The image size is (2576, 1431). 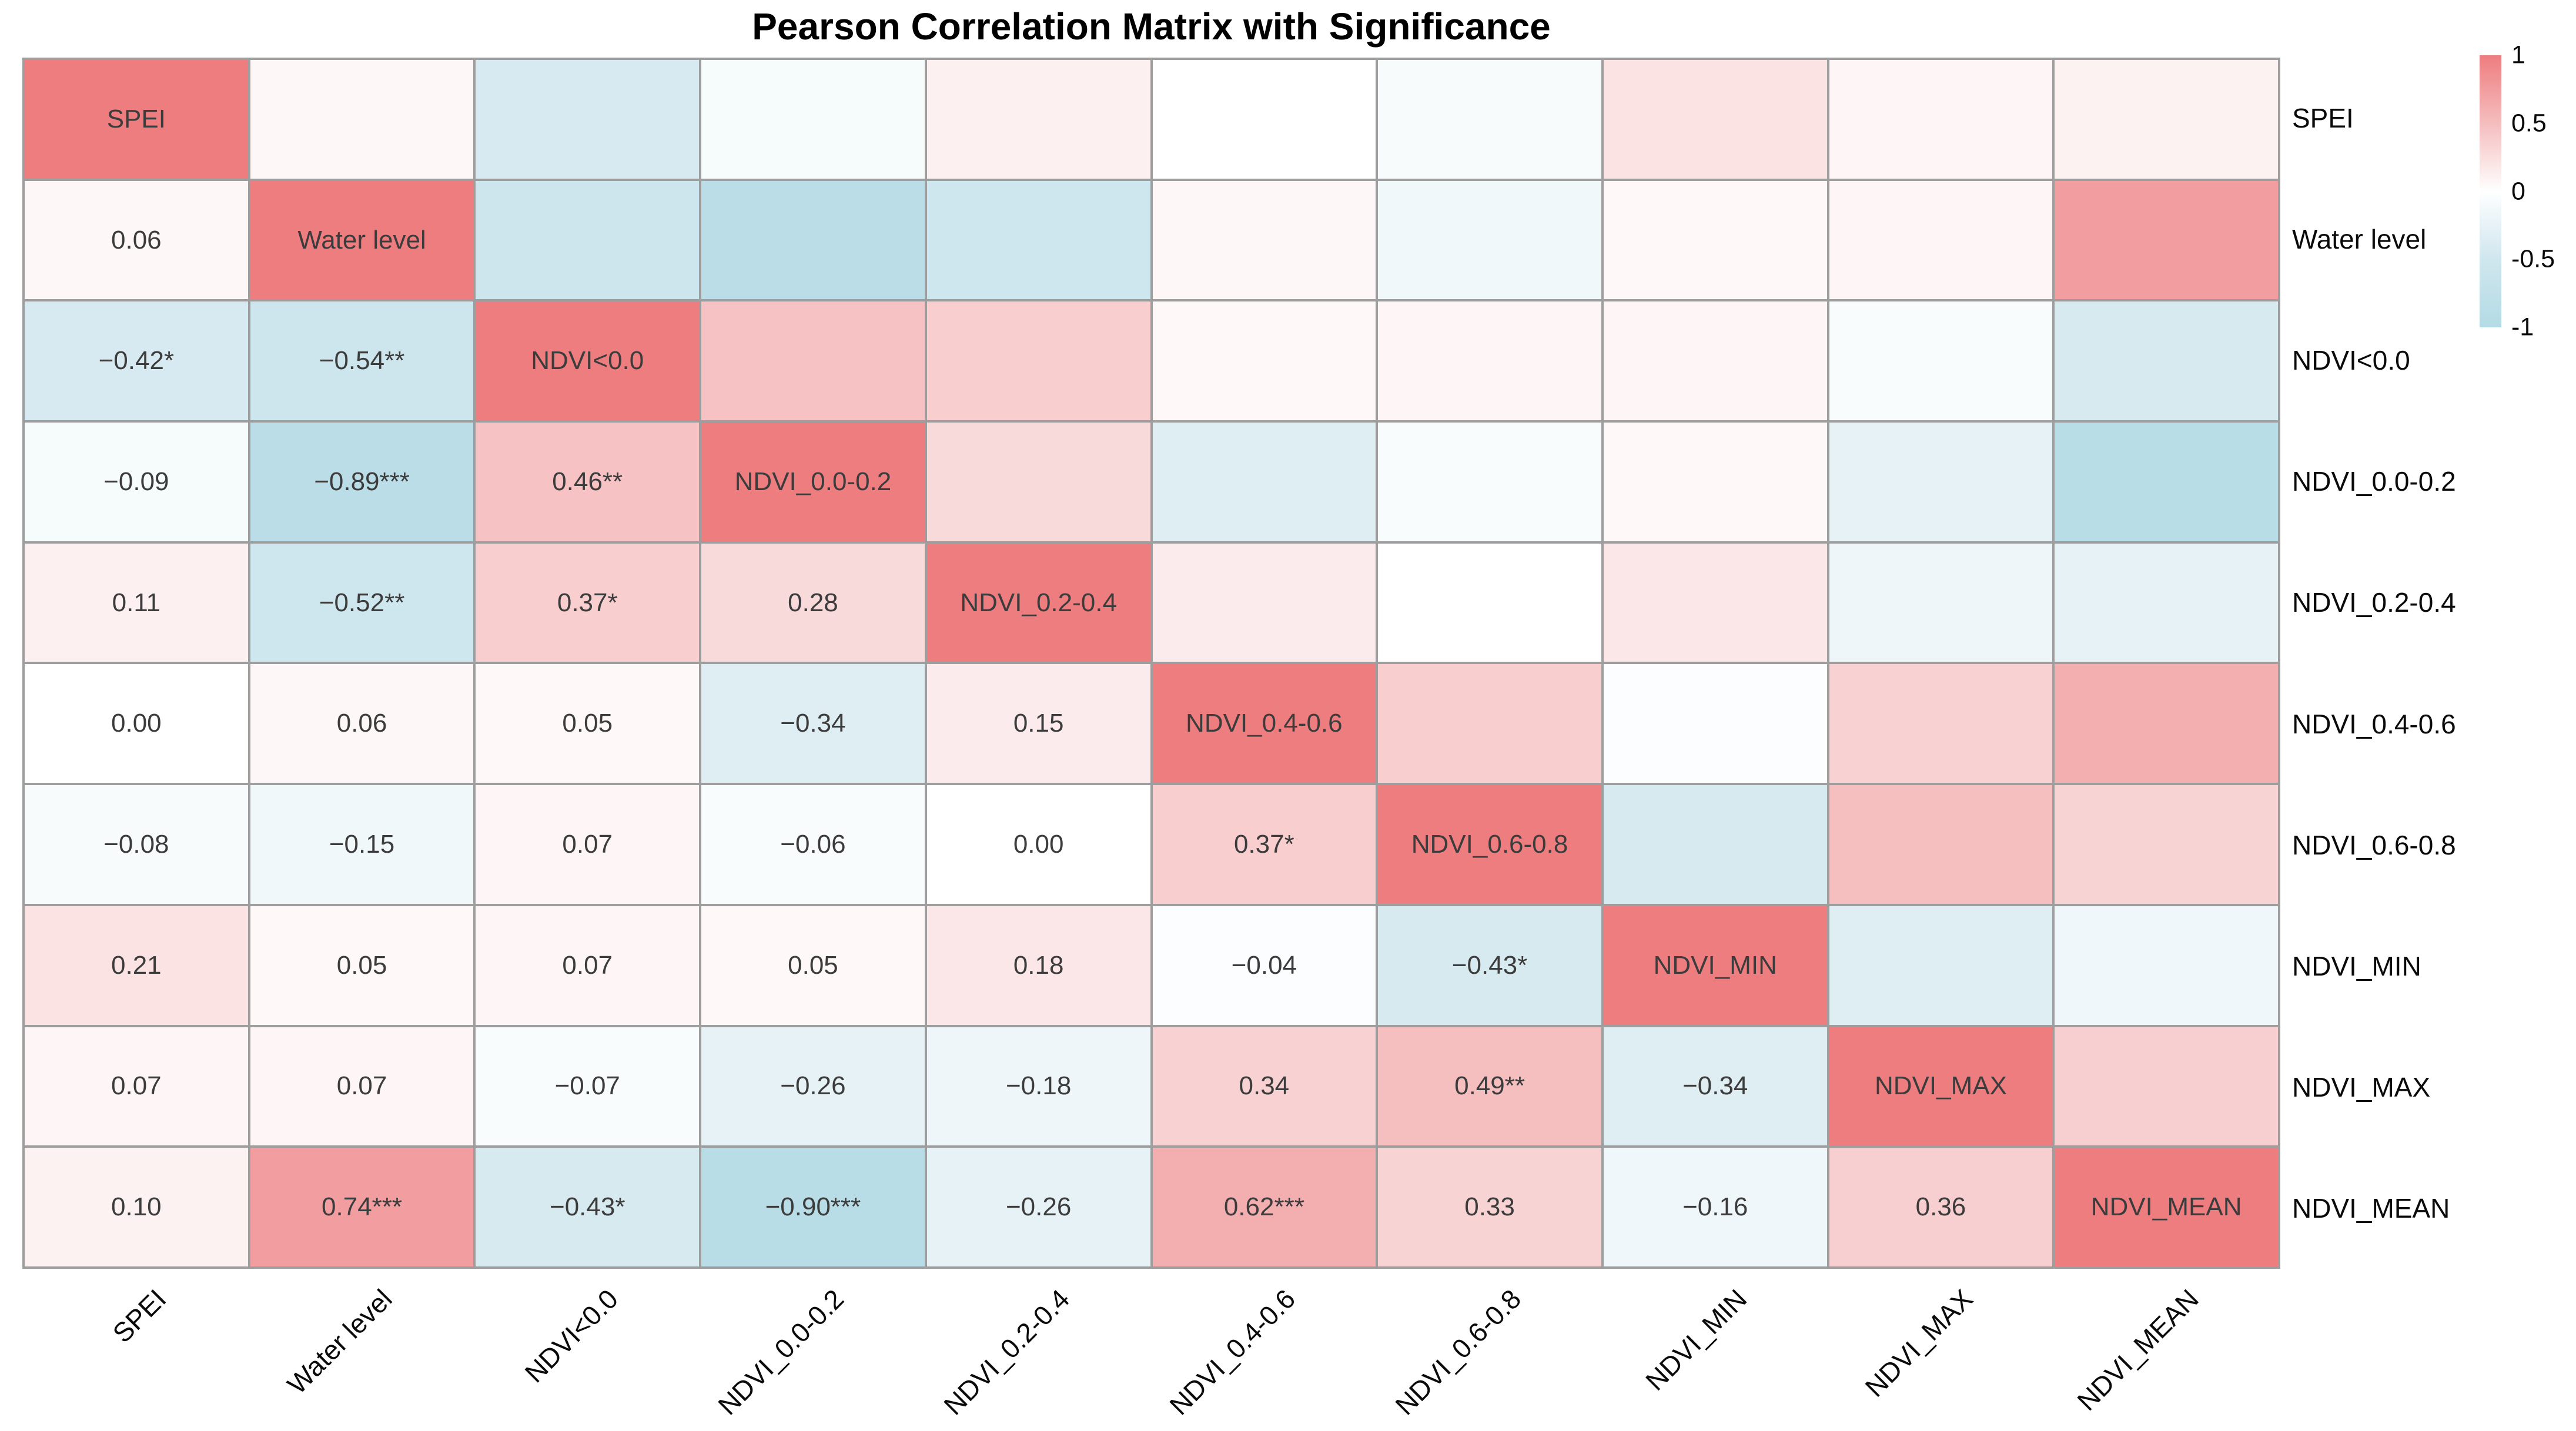 I want to click on matrix-value-cell: 0.34, so click(x=1264, y=1086).